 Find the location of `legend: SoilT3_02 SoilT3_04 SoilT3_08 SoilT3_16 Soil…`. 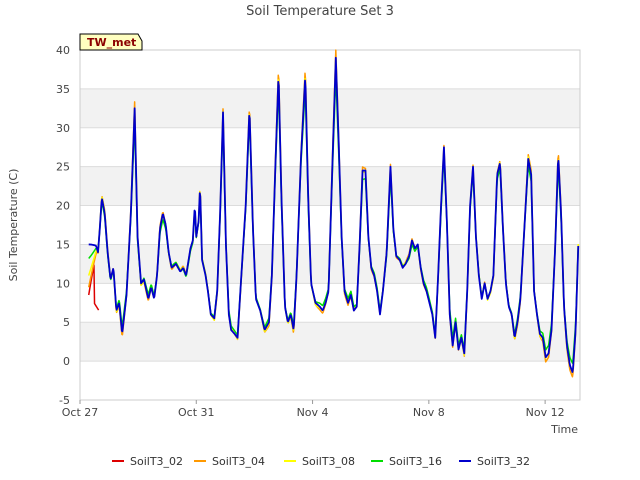

legend: SoilT3_02 SoilT3_04 SoilT3_08 SoilT3_16 Soil… is located at coordinates (321, 461).